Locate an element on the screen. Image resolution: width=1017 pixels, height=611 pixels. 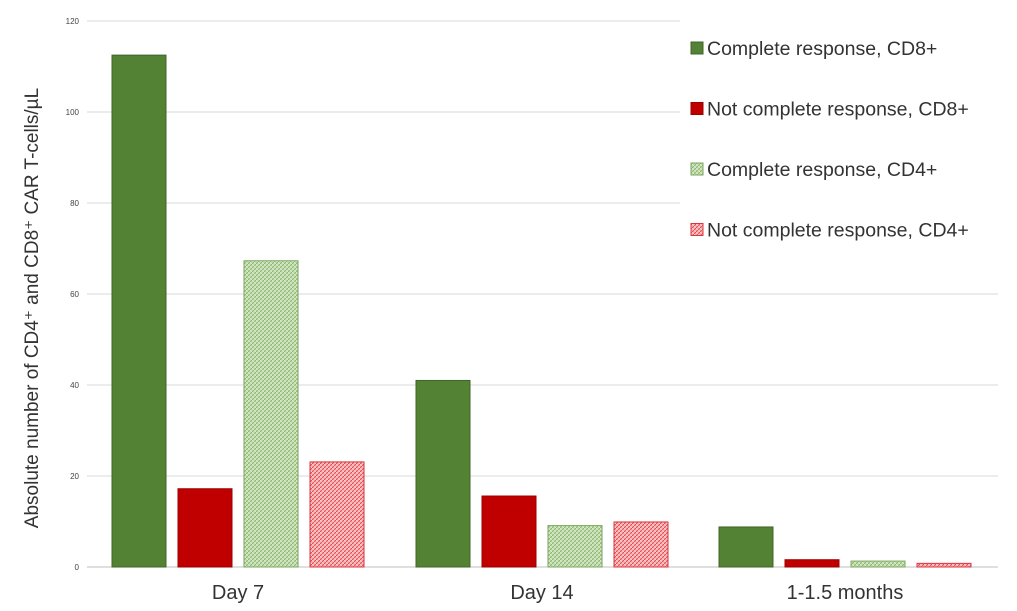
y-tick-label: 60 is located at coordinates (74, 294).